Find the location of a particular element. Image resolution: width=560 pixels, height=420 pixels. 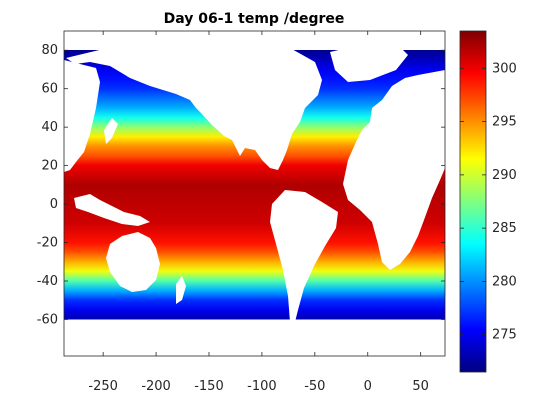

colorbar-tick-label: 290 is located at coordinates (504, 175).